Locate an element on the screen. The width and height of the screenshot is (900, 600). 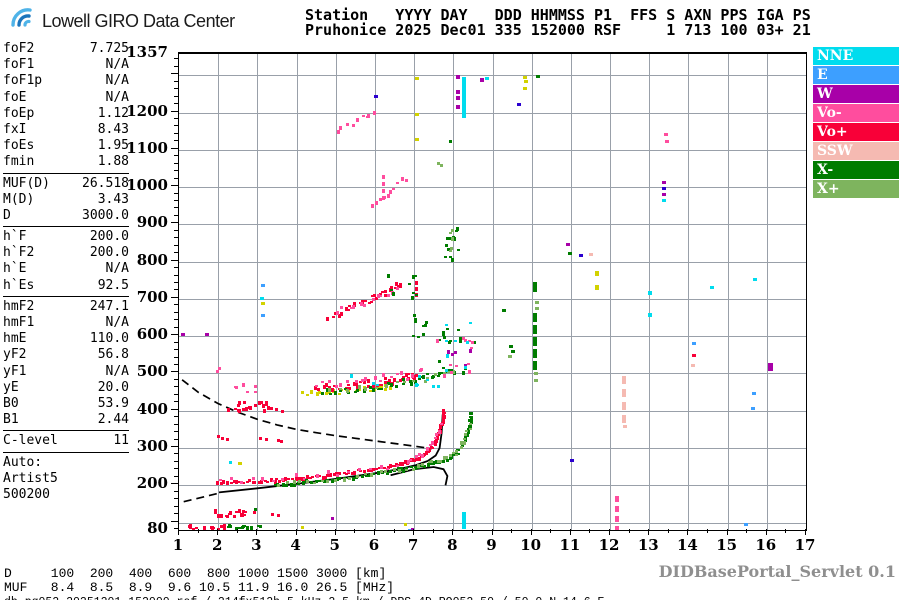
right-magenta-block is located at coordinates (770, 367).